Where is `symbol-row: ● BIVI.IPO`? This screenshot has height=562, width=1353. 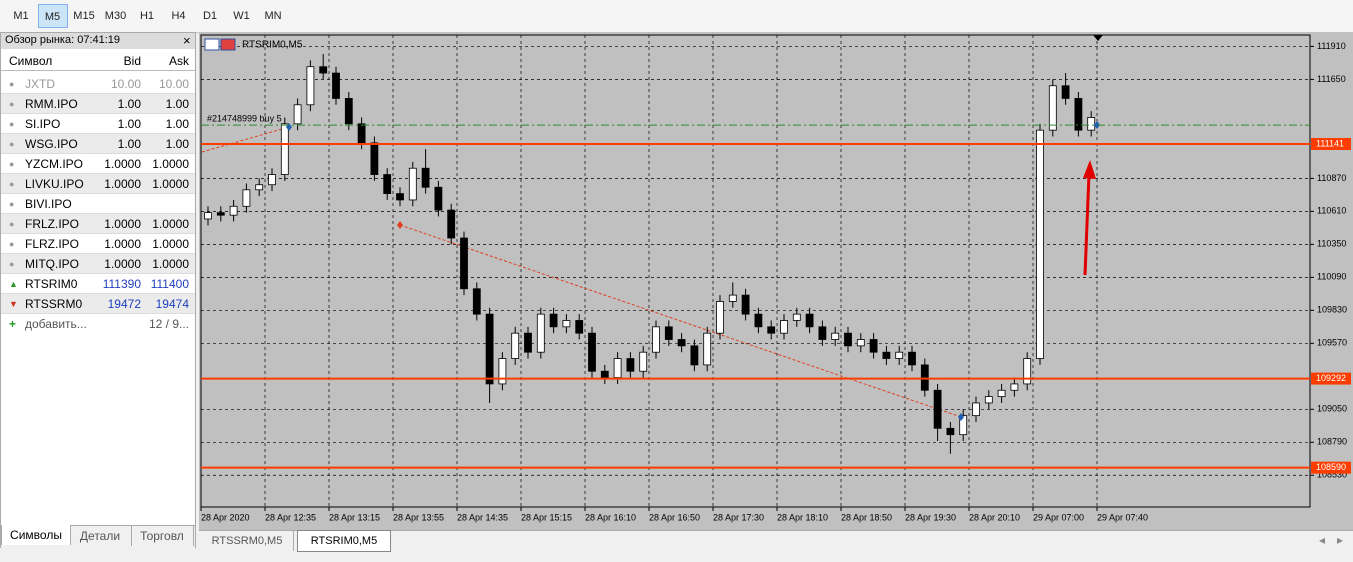
symbol-row: ● BIVI.IPO is located at coordinates (98, 204).